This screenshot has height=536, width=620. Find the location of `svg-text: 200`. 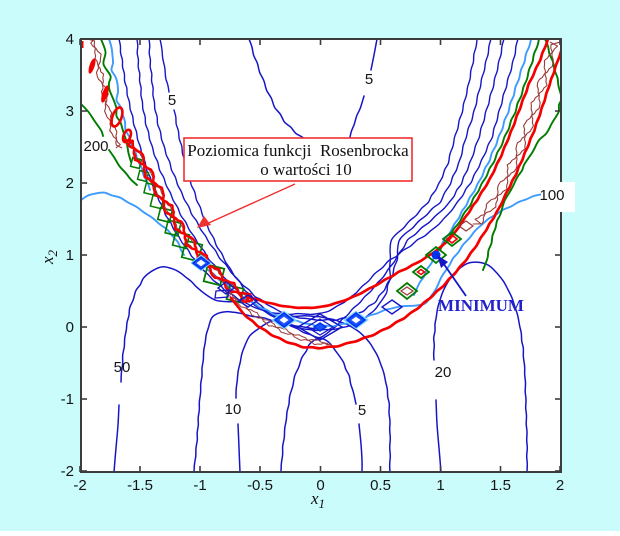

svg-text: 200 is located at coordinates (95, 146).